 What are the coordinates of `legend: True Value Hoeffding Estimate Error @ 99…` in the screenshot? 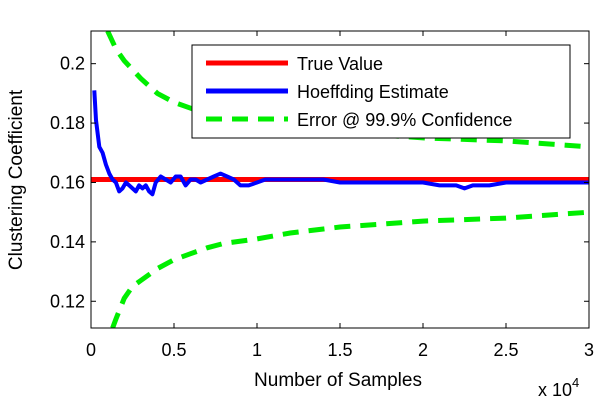 It's located at (381, 91).